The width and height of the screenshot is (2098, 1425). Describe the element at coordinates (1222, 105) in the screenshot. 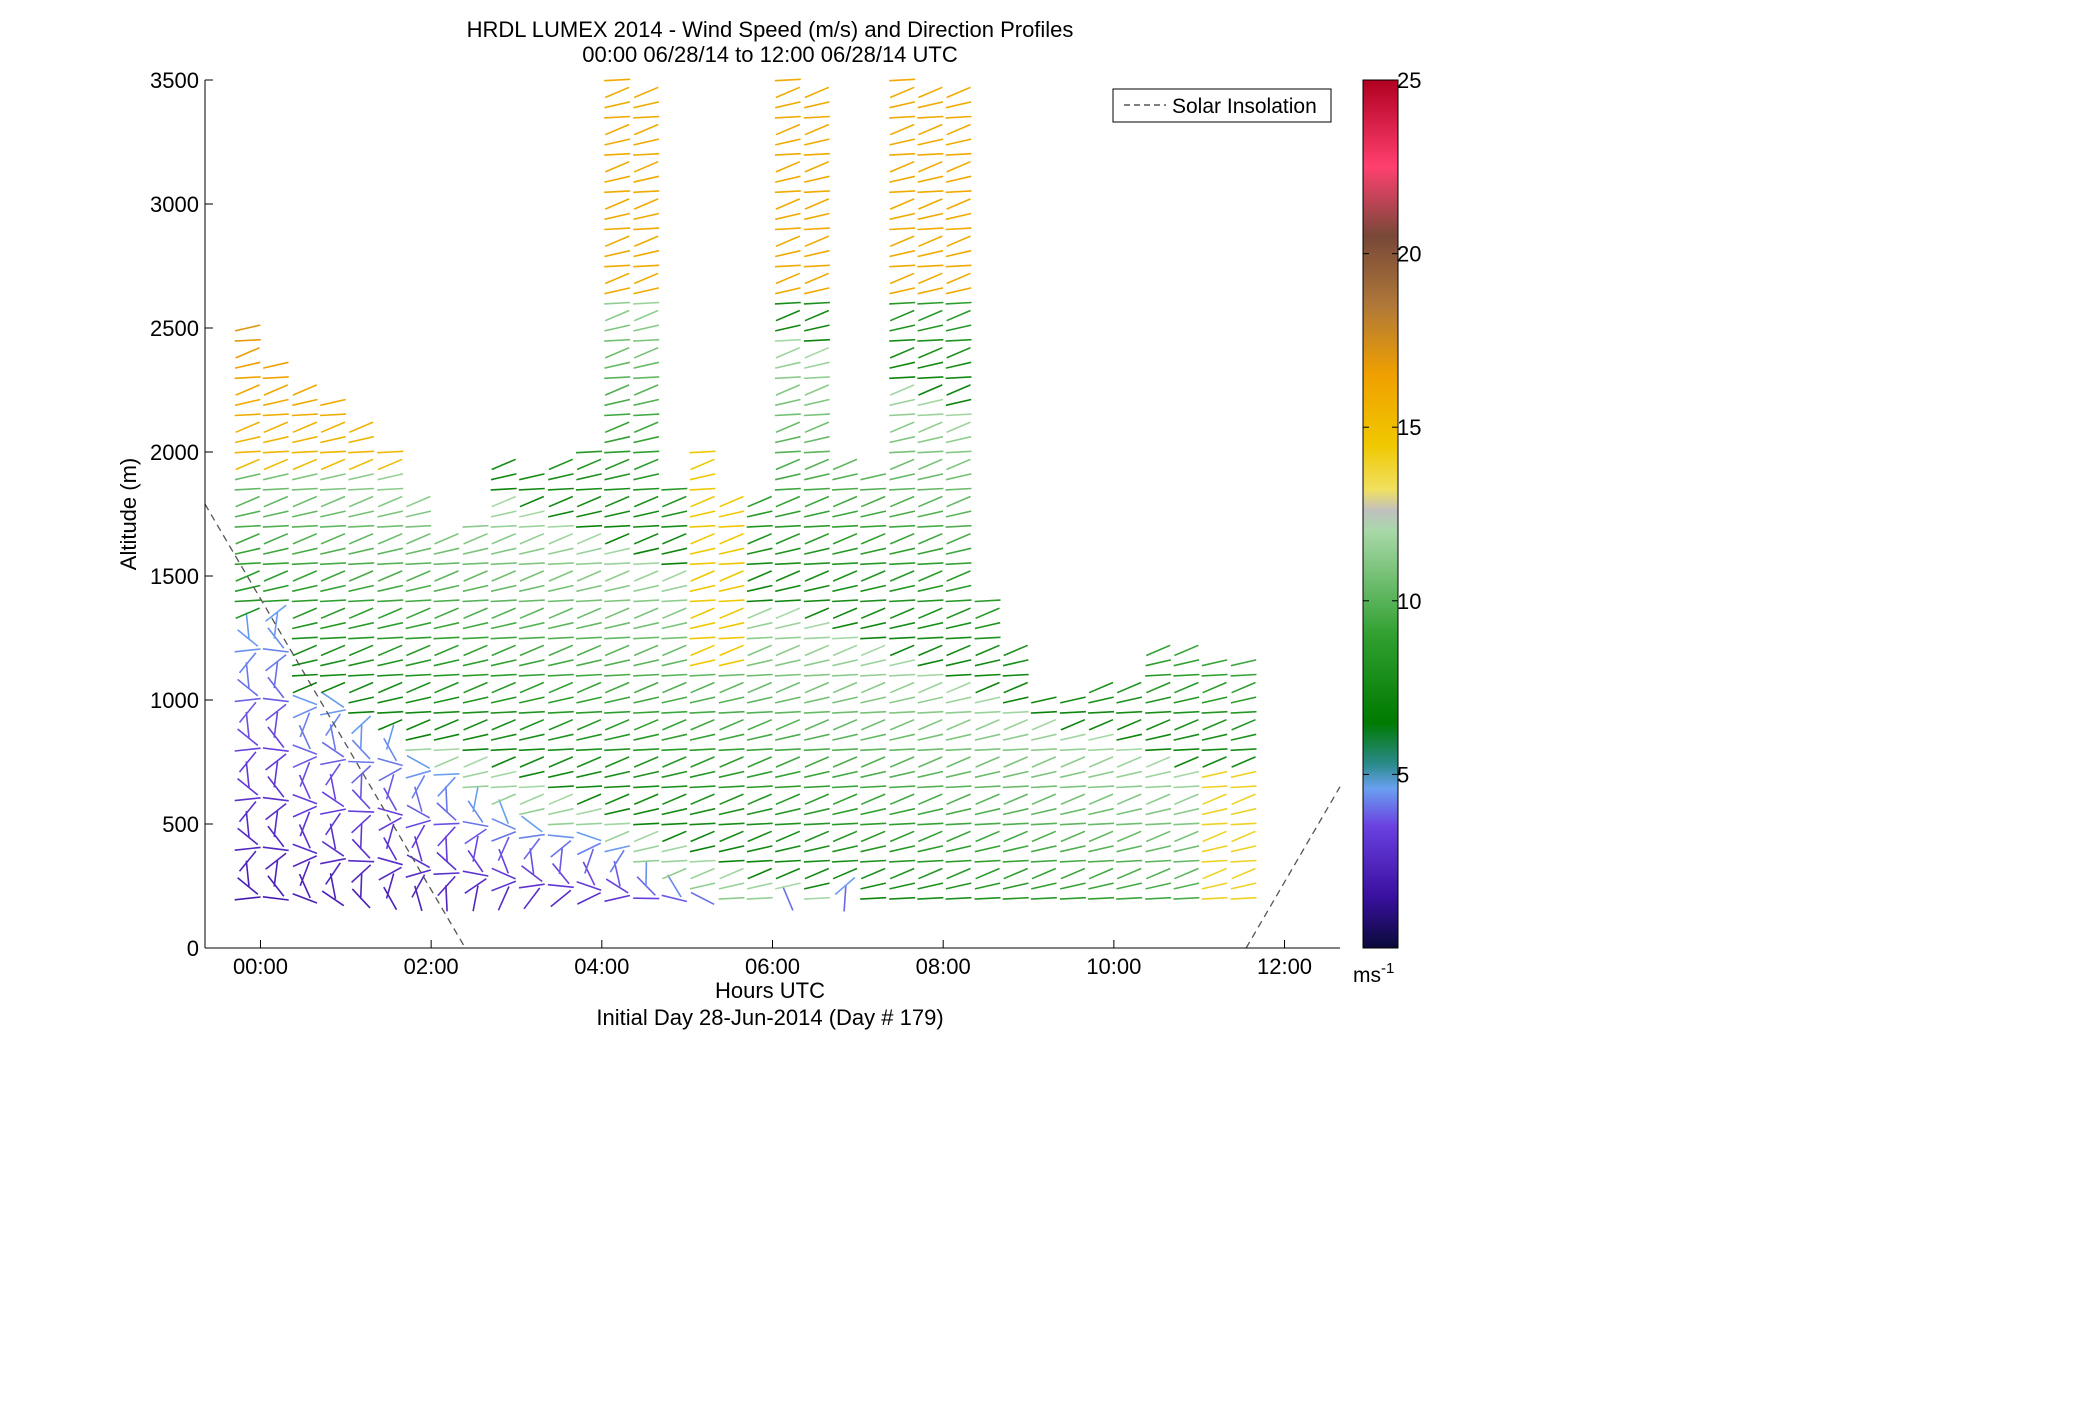

I see `legend: Solar Insolation` at that location.